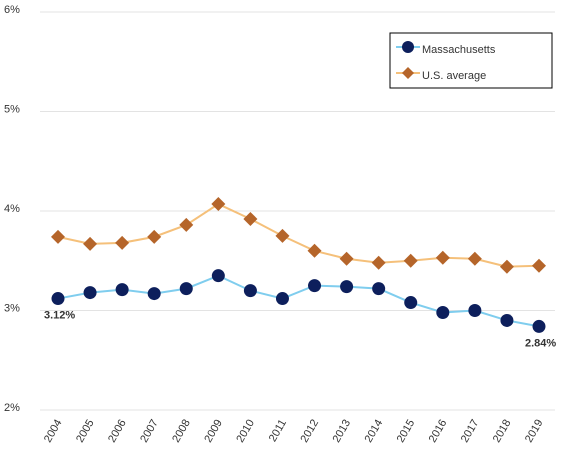 This screenshot has height=462, width=562. I want to click on x-tick-label: 2010, so click(245, 431).